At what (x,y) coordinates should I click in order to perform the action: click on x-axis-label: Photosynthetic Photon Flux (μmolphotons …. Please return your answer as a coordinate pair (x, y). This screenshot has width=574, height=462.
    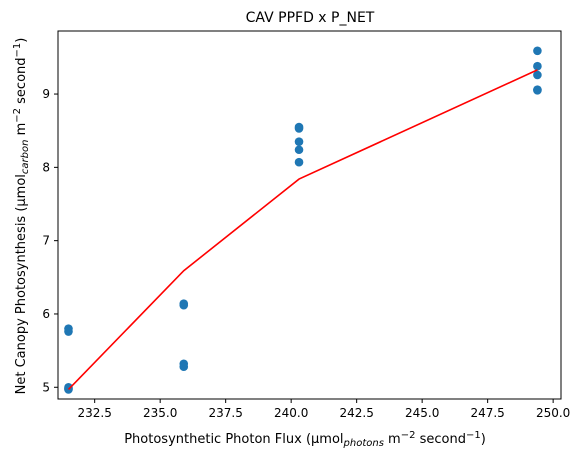
    Looking at the image, I should click on (305, 439).